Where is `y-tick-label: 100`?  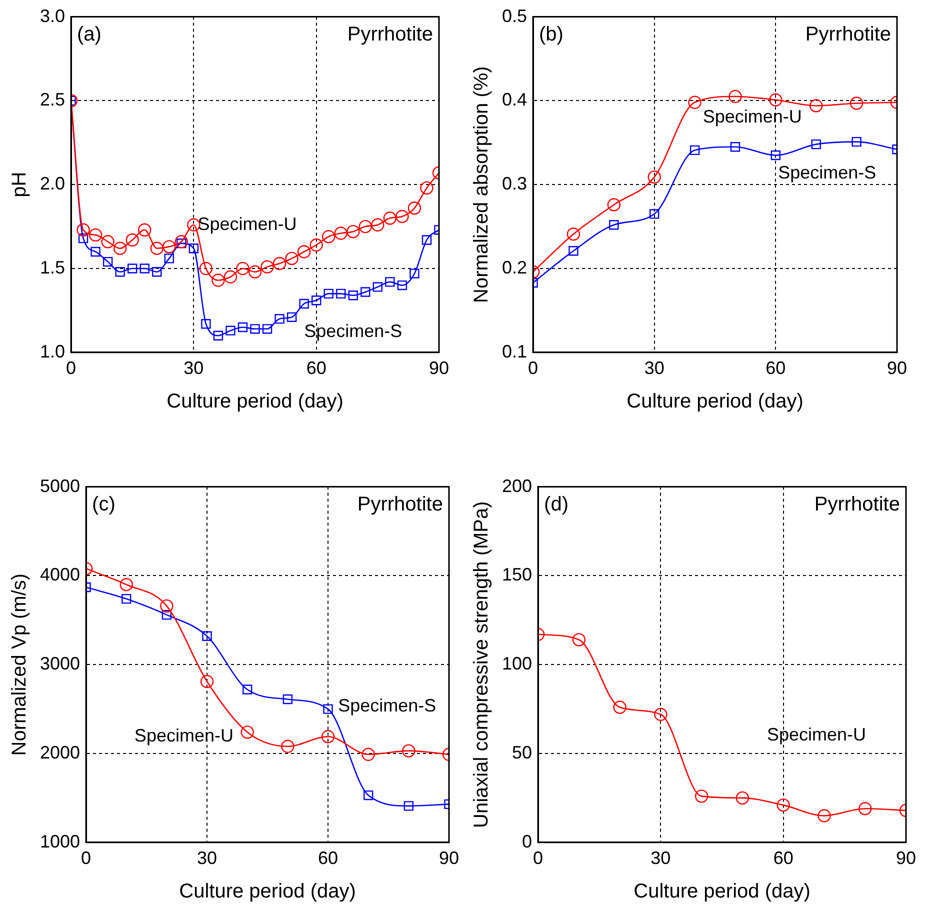 y-tick-label: 100 is located at coordinates (517, 664).